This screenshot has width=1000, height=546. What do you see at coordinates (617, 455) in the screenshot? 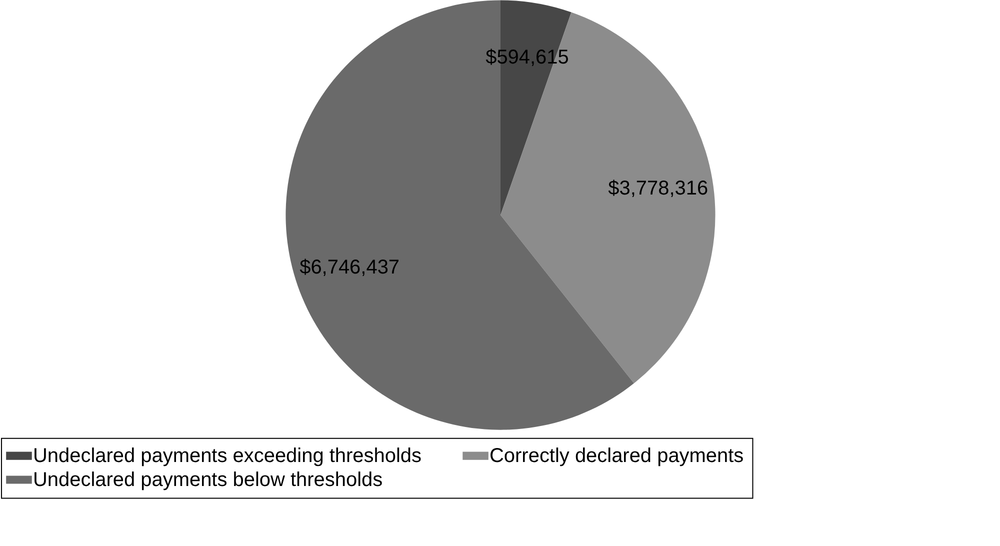
I see `legend-label: Correctly declared payments` at bounding box center [617, 455].